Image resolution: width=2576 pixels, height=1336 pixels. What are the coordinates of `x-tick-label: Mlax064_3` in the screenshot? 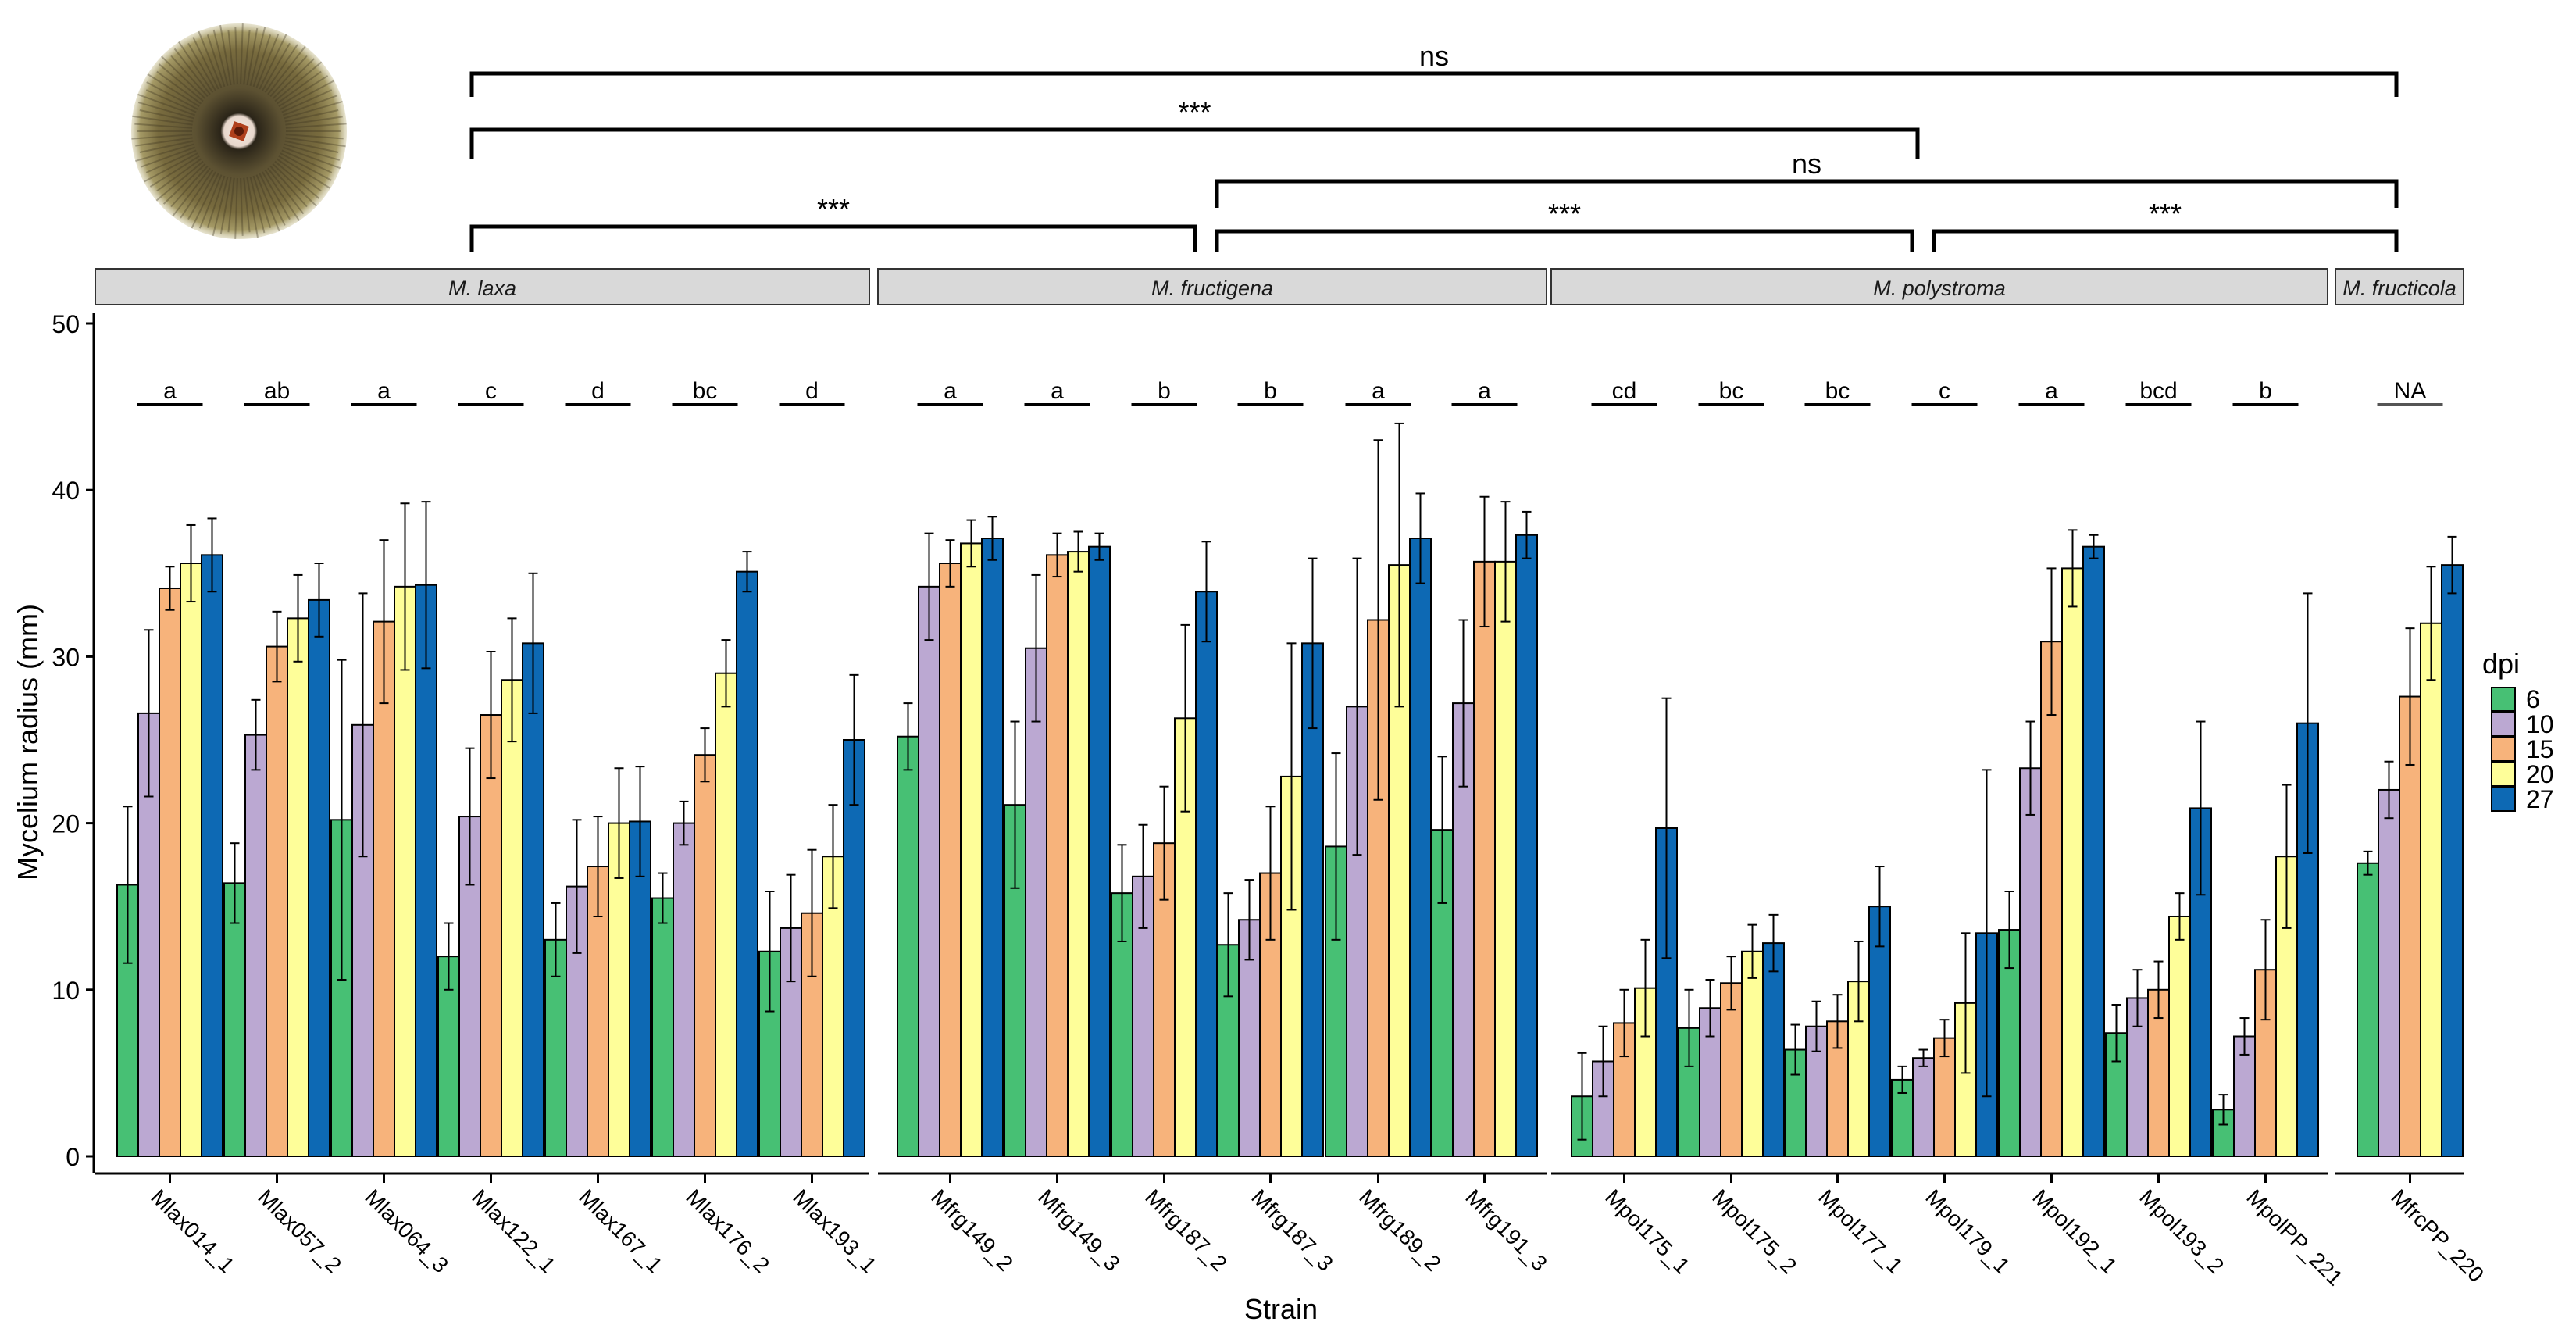 It's located at (406, 1230).